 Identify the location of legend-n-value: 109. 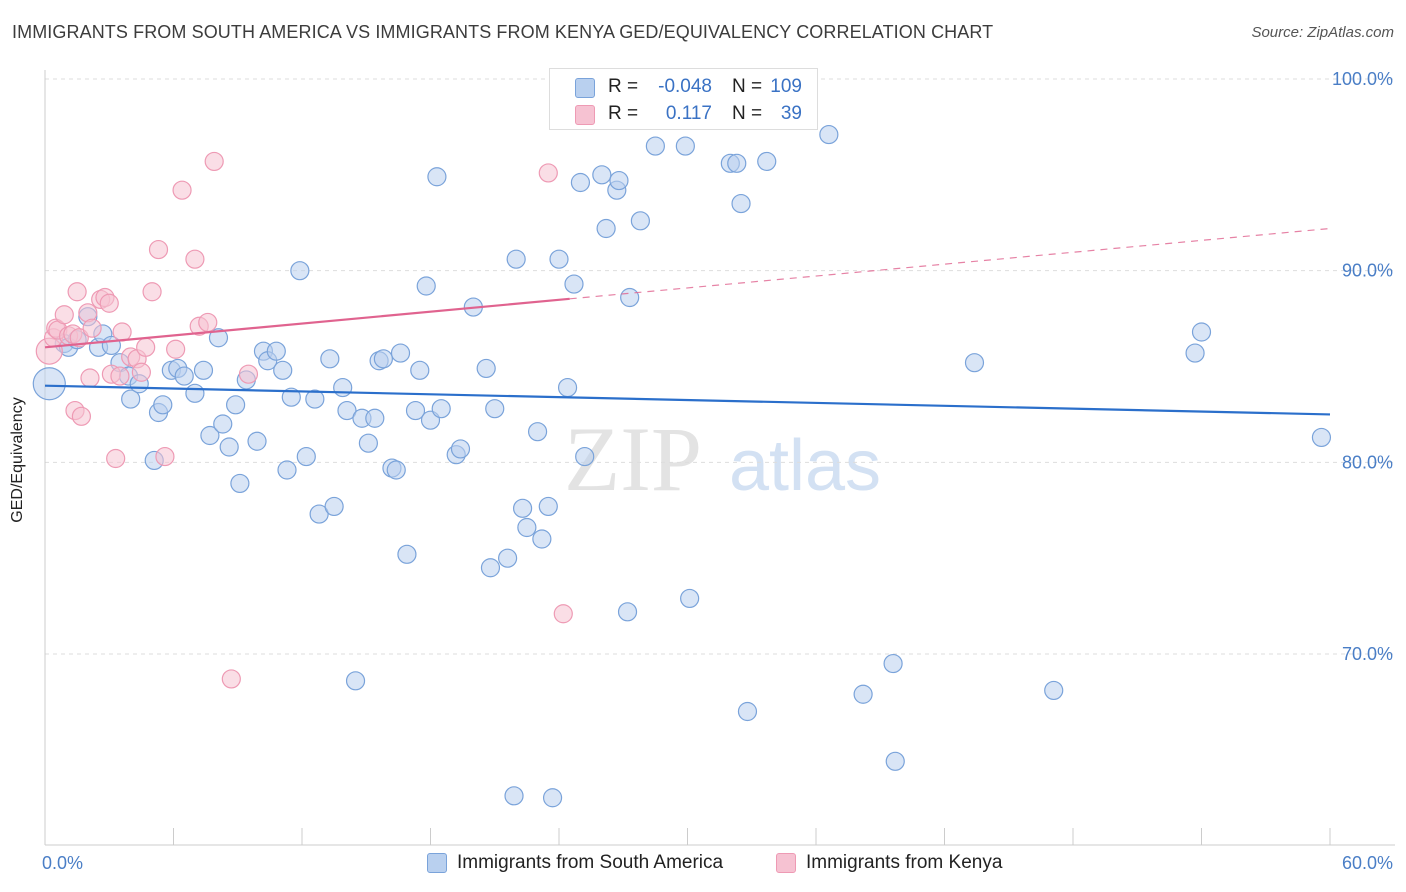
(786, 86).